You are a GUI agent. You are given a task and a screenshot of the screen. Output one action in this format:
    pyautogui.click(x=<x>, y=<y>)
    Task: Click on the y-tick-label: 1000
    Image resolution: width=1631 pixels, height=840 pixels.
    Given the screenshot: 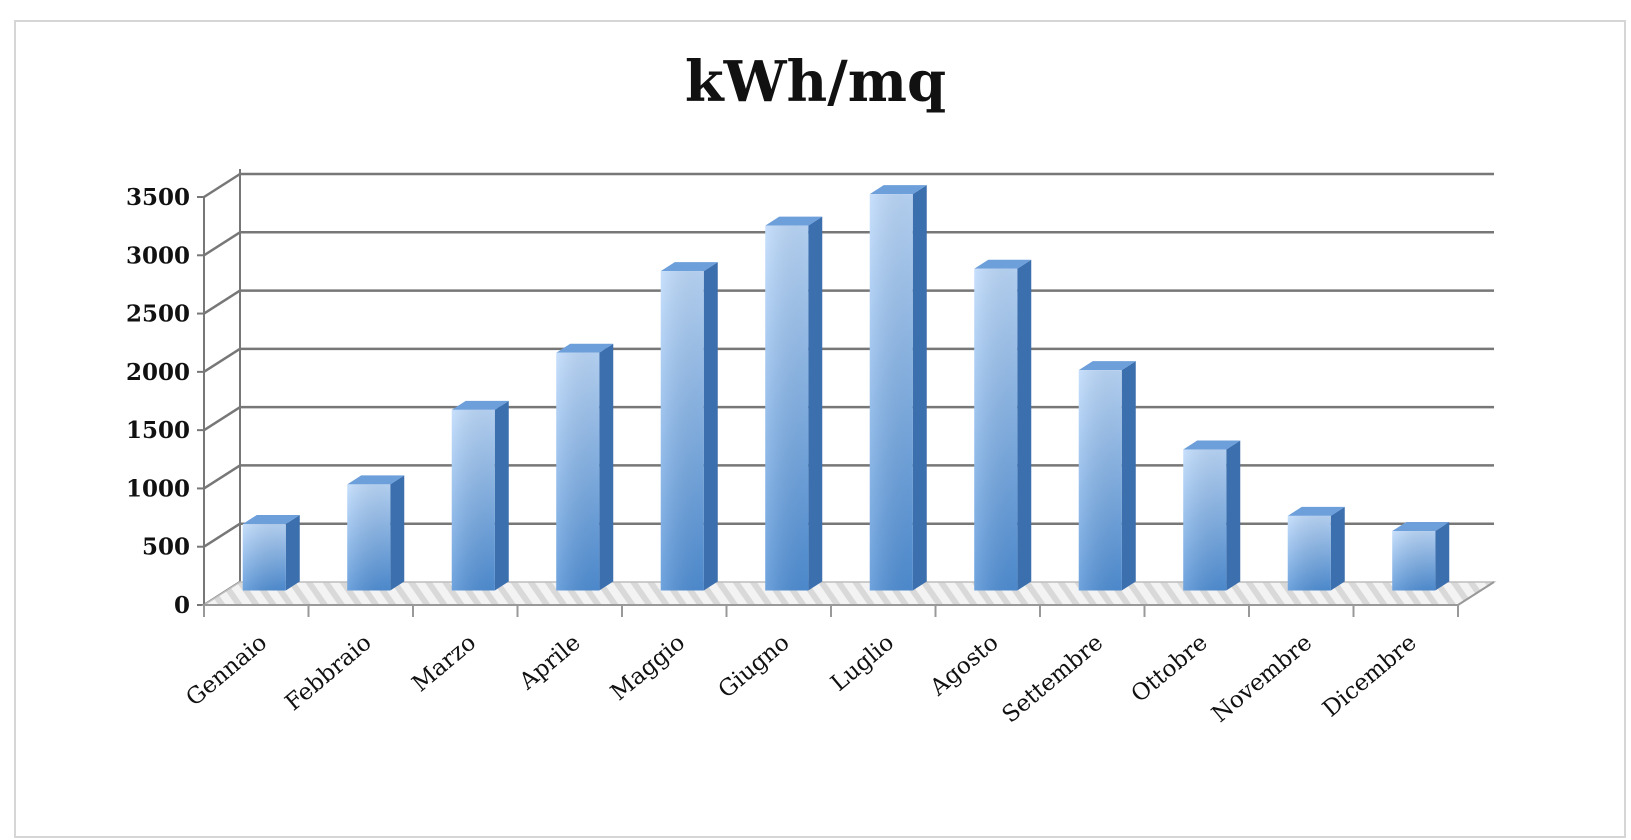 What is the action you would take?
    pyautogui.click(x=158, y=488)
    